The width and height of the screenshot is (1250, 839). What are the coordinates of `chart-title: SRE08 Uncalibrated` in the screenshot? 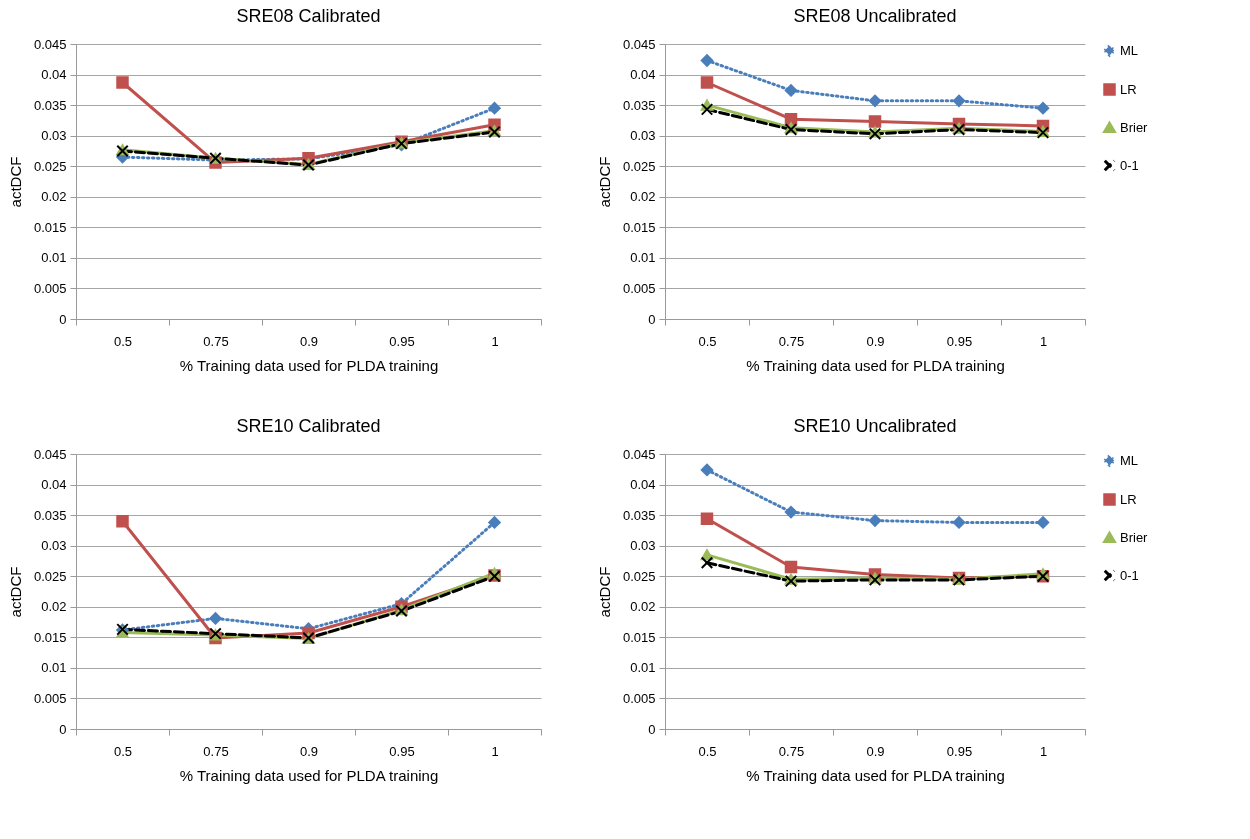 It's located at (875, 16).